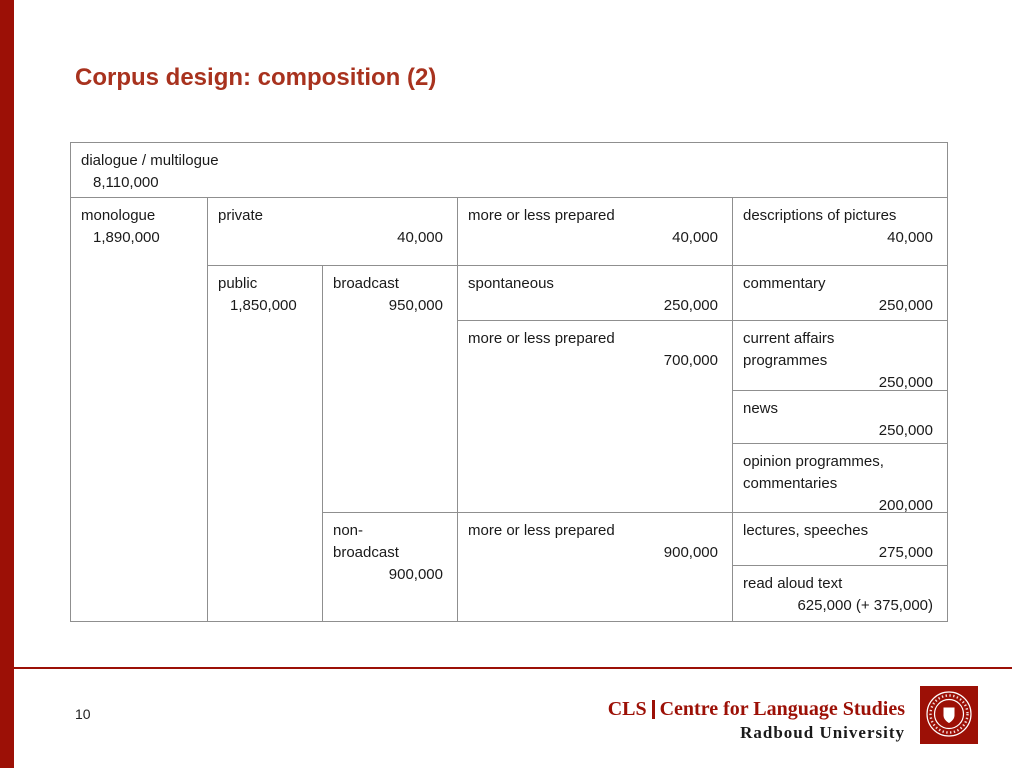 This screenshot has height=768, width=1024. Describe the element at coordinates (506, 668) in the screenshot. I see `footer-divider` at that location.